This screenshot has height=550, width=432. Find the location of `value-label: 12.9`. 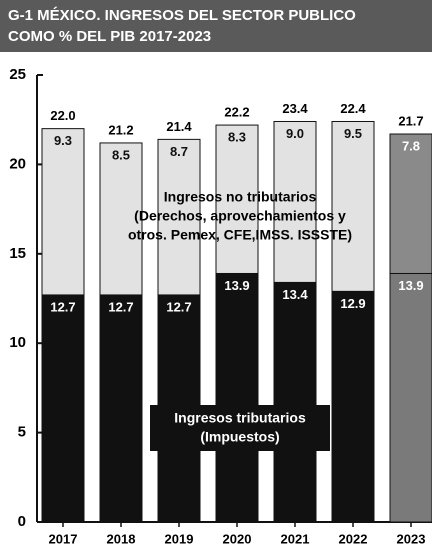

value-label: 12.9 is located at coordinates (352, 303).